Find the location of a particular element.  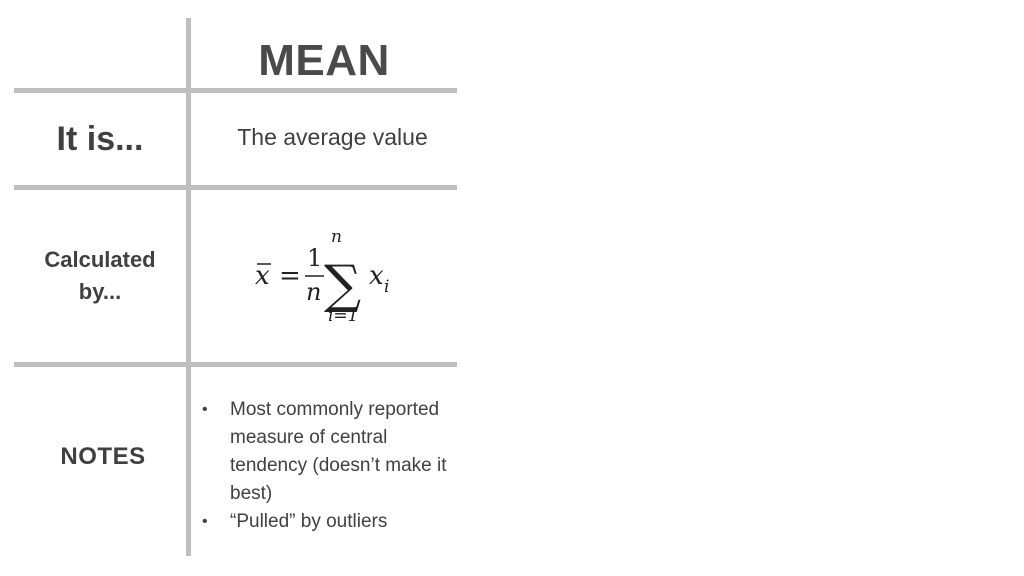

formula-denominator: n is located at coordinates (313, 292).